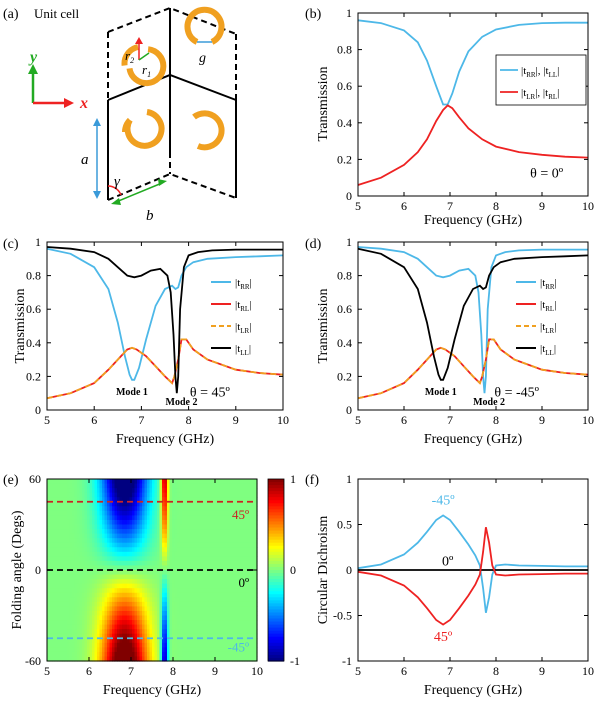 This screenshot has height=701, width=600. What do you see at coordinates (150, 216) in the screenshot?
I see `dim-b-label: b` at bounding box center [150, 216].